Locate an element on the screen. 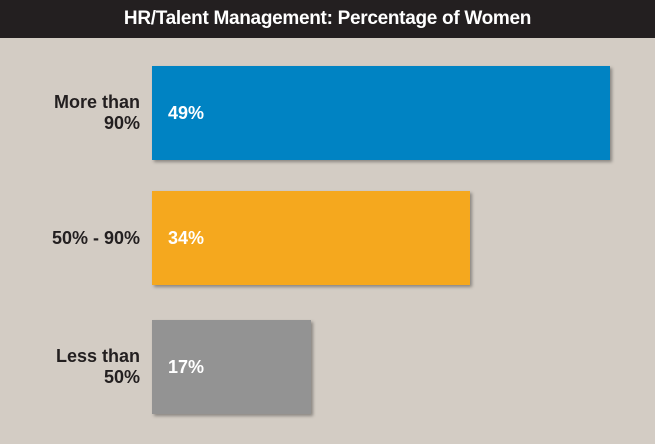 The width and height of the screenshot is (655, 444). category-label: 50% - 90% is located at coordinates (95, 237).